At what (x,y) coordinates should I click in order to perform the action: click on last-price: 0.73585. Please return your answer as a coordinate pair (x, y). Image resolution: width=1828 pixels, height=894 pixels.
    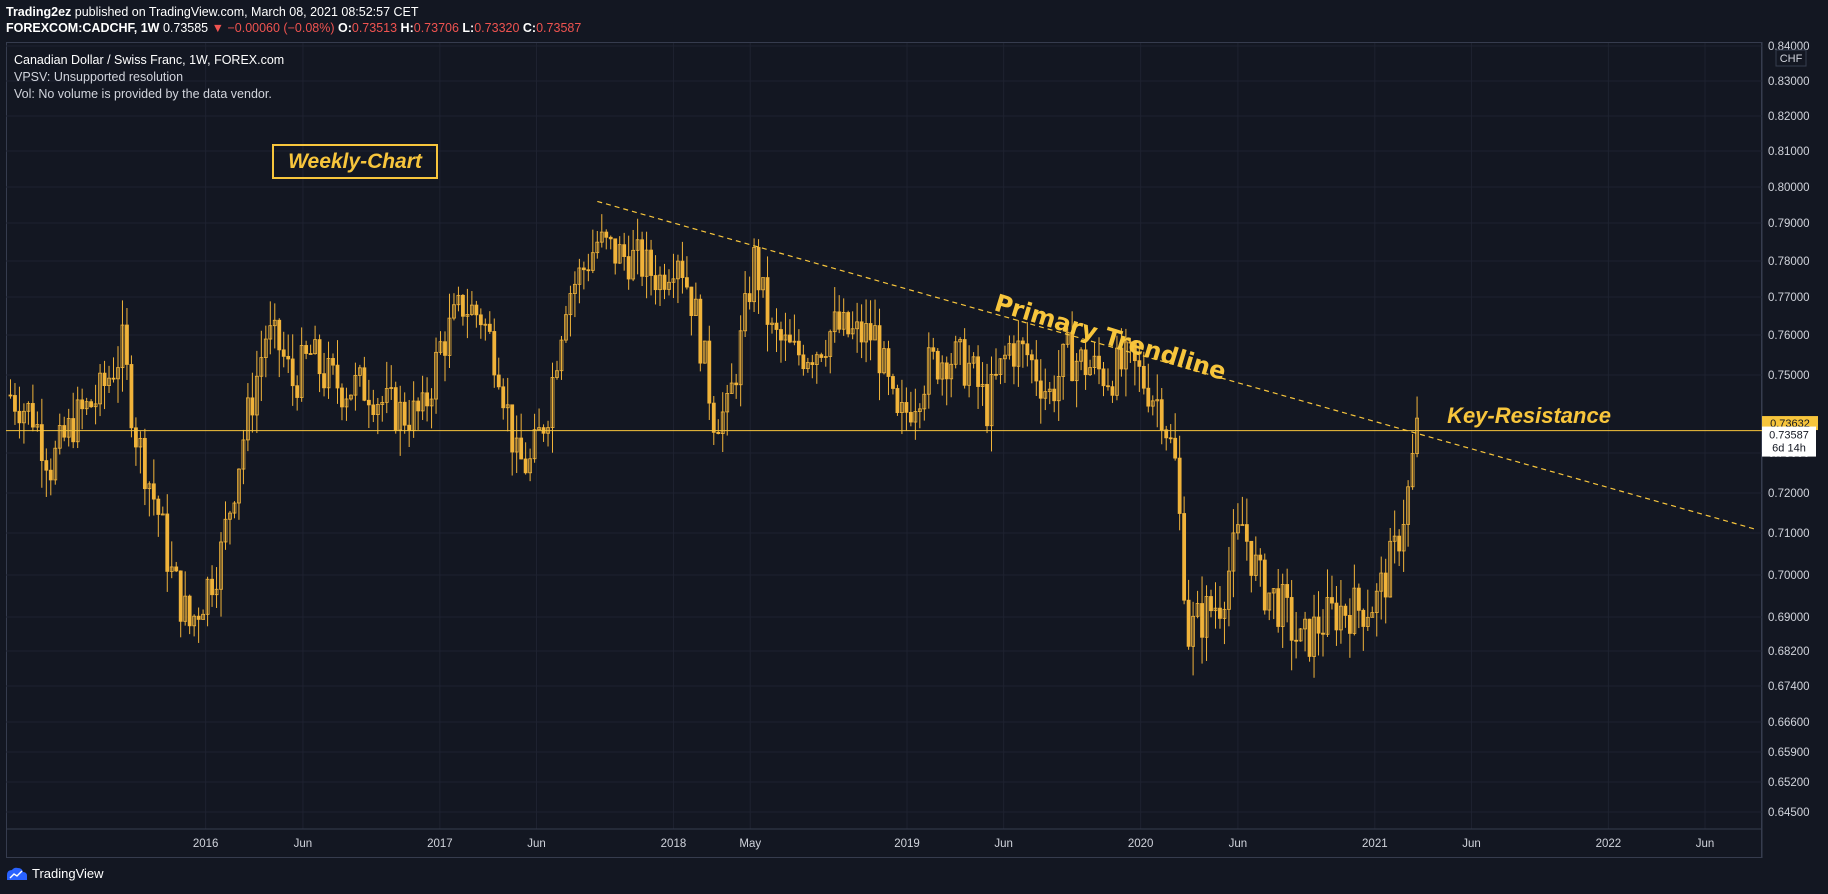
    Looking at the image, I should click on (185, 28).